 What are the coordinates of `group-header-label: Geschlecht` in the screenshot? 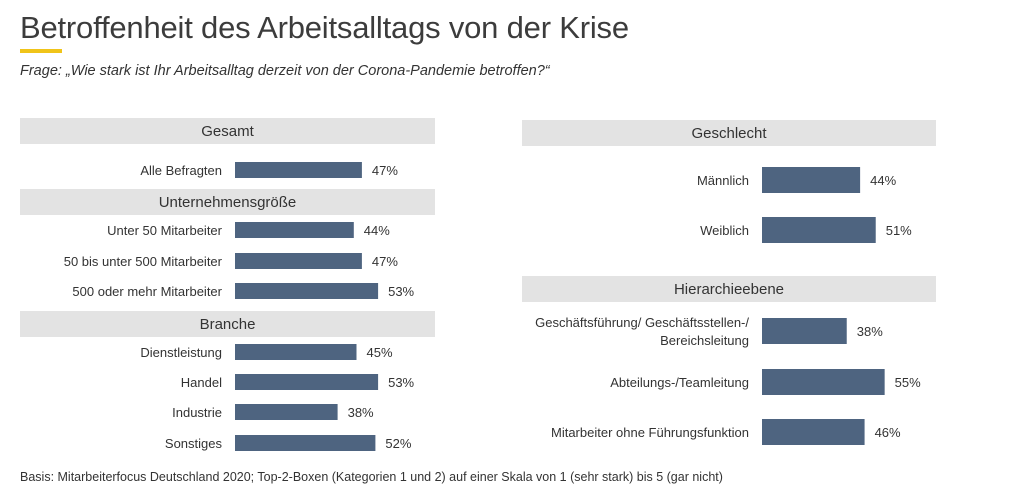 It's located at (729, 133).